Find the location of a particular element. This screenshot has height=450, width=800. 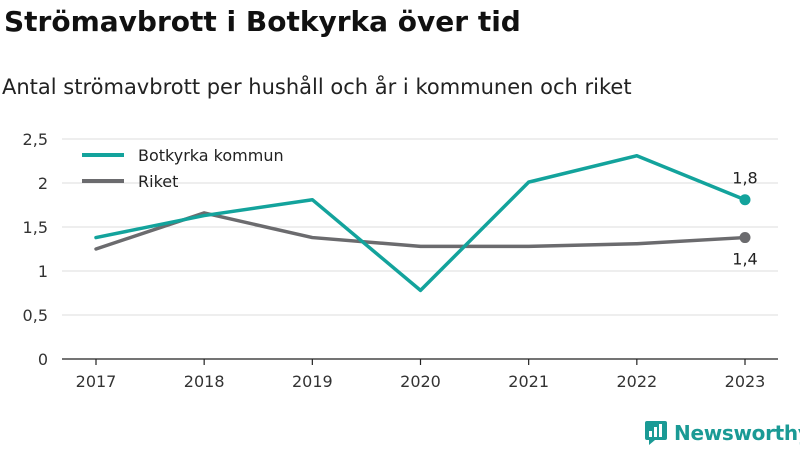

chart-title: Strömavbrott i Botkyrka över tid is located at coordinates (262, 21).